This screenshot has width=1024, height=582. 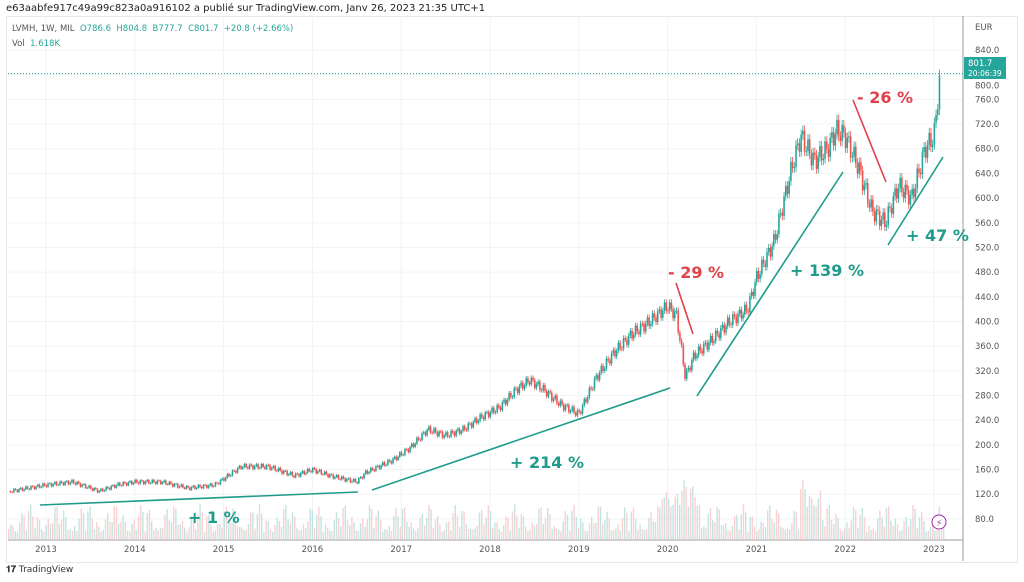 I want to click on y-tick-label: 480.0, so click(x=987, y=273).